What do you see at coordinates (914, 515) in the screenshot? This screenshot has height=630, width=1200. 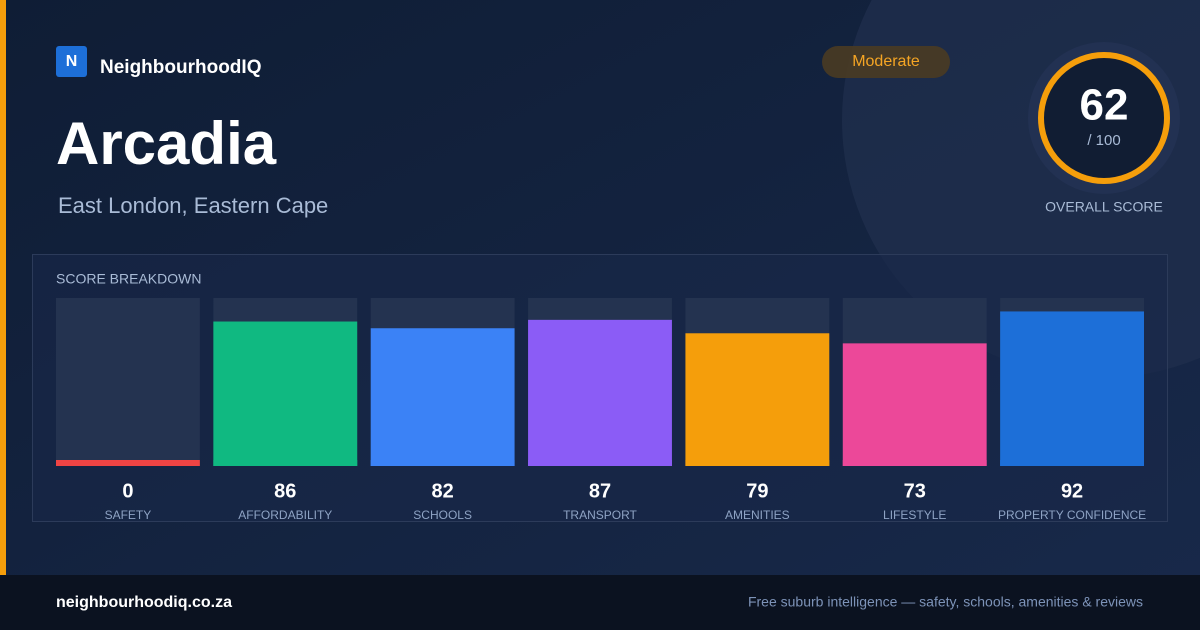 I see `category-label: LIFESTYLE` at bounding box center [914, 515].